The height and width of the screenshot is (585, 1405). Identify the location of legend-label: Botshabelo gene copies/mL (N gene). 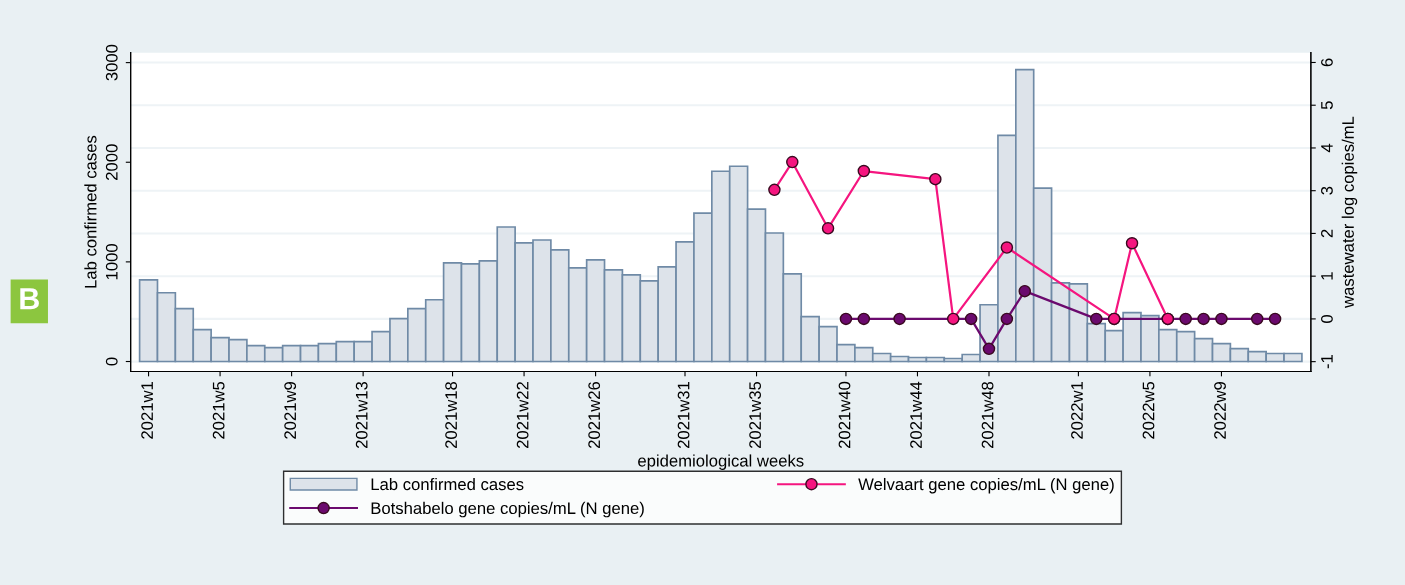
(507, 509).